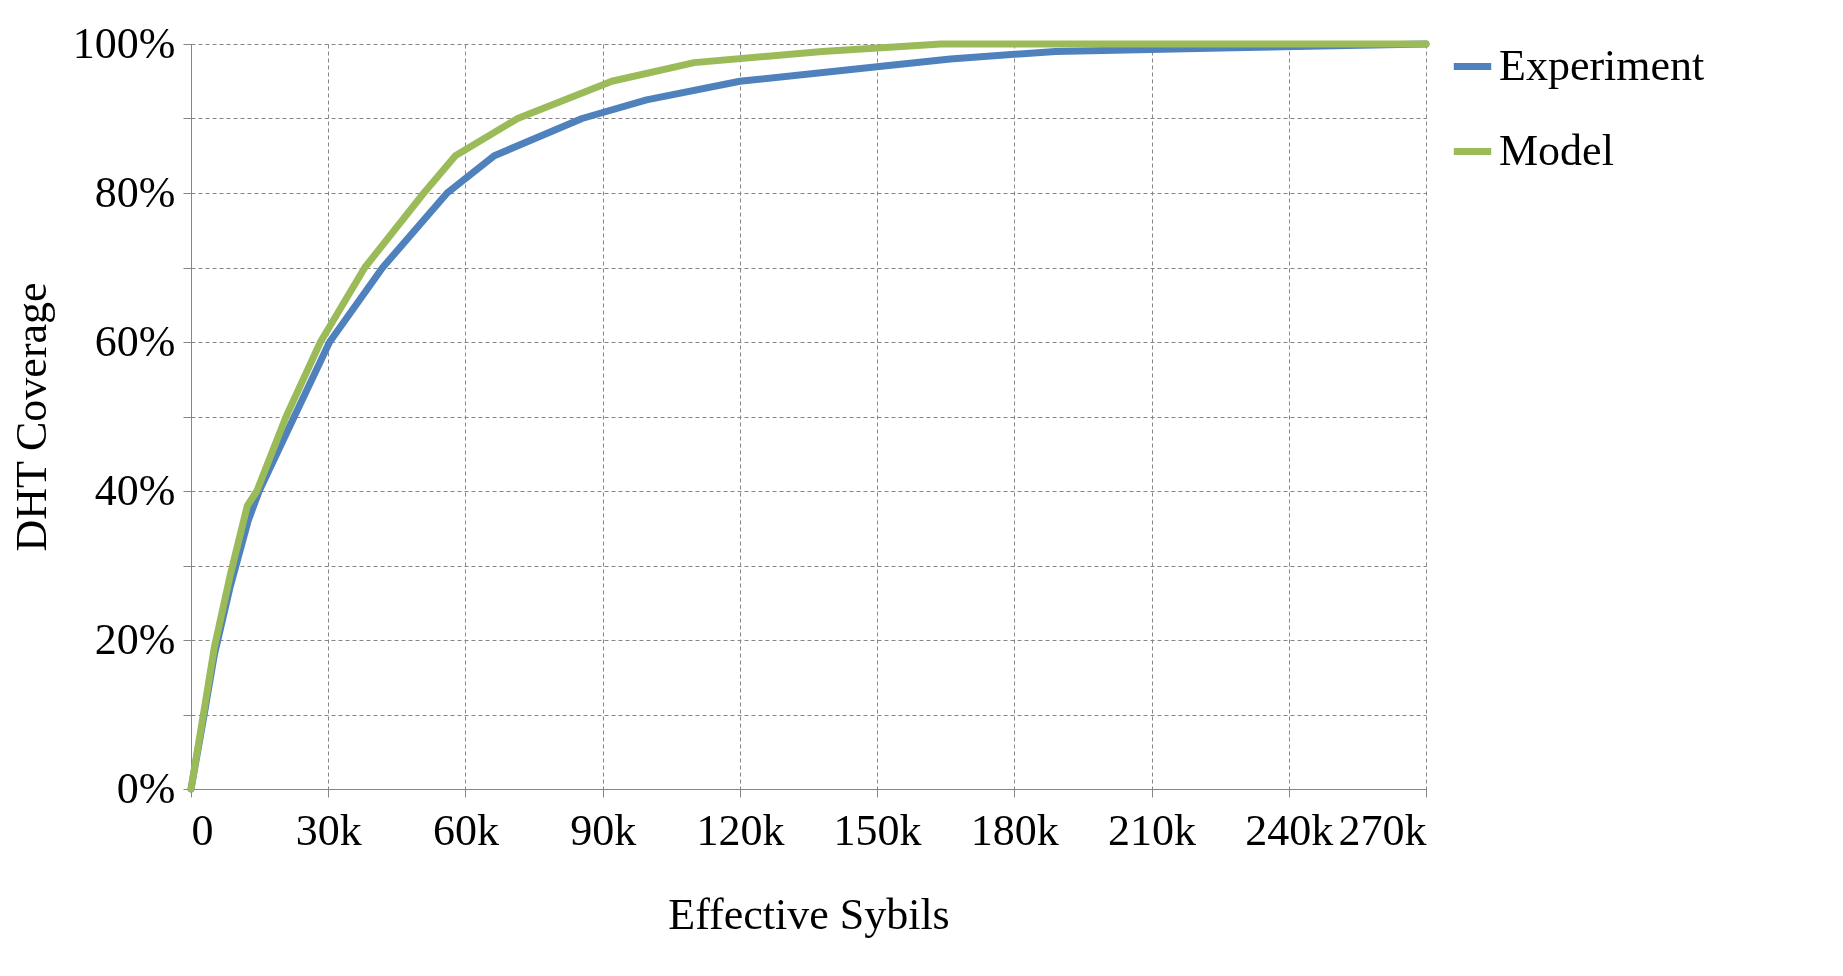 The height and width of the screenshot is (976, 1843). I want to click on y-tick-label: 80%, so click(135, 192).